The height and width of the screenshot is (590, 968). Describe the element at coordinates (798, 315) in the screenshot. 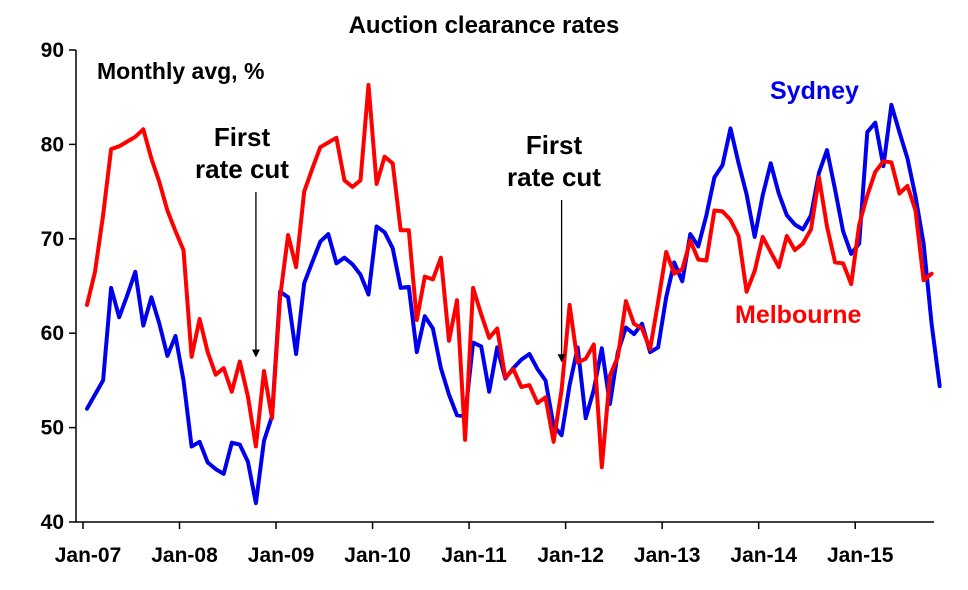

I see `legend-melbourne: Melbourne` at that location.